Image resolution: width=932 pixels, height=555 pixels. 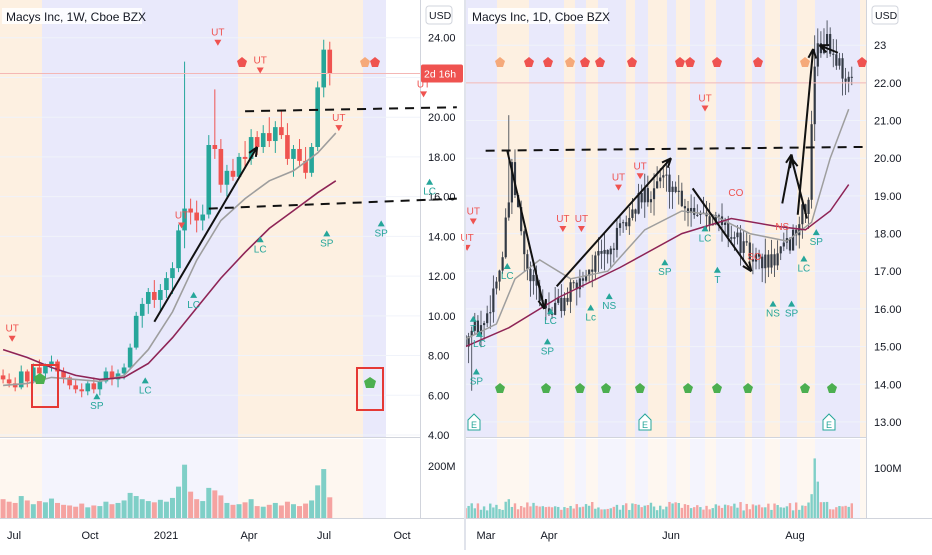 I want to click on signal-label: NS, so click(x=782, y=227).